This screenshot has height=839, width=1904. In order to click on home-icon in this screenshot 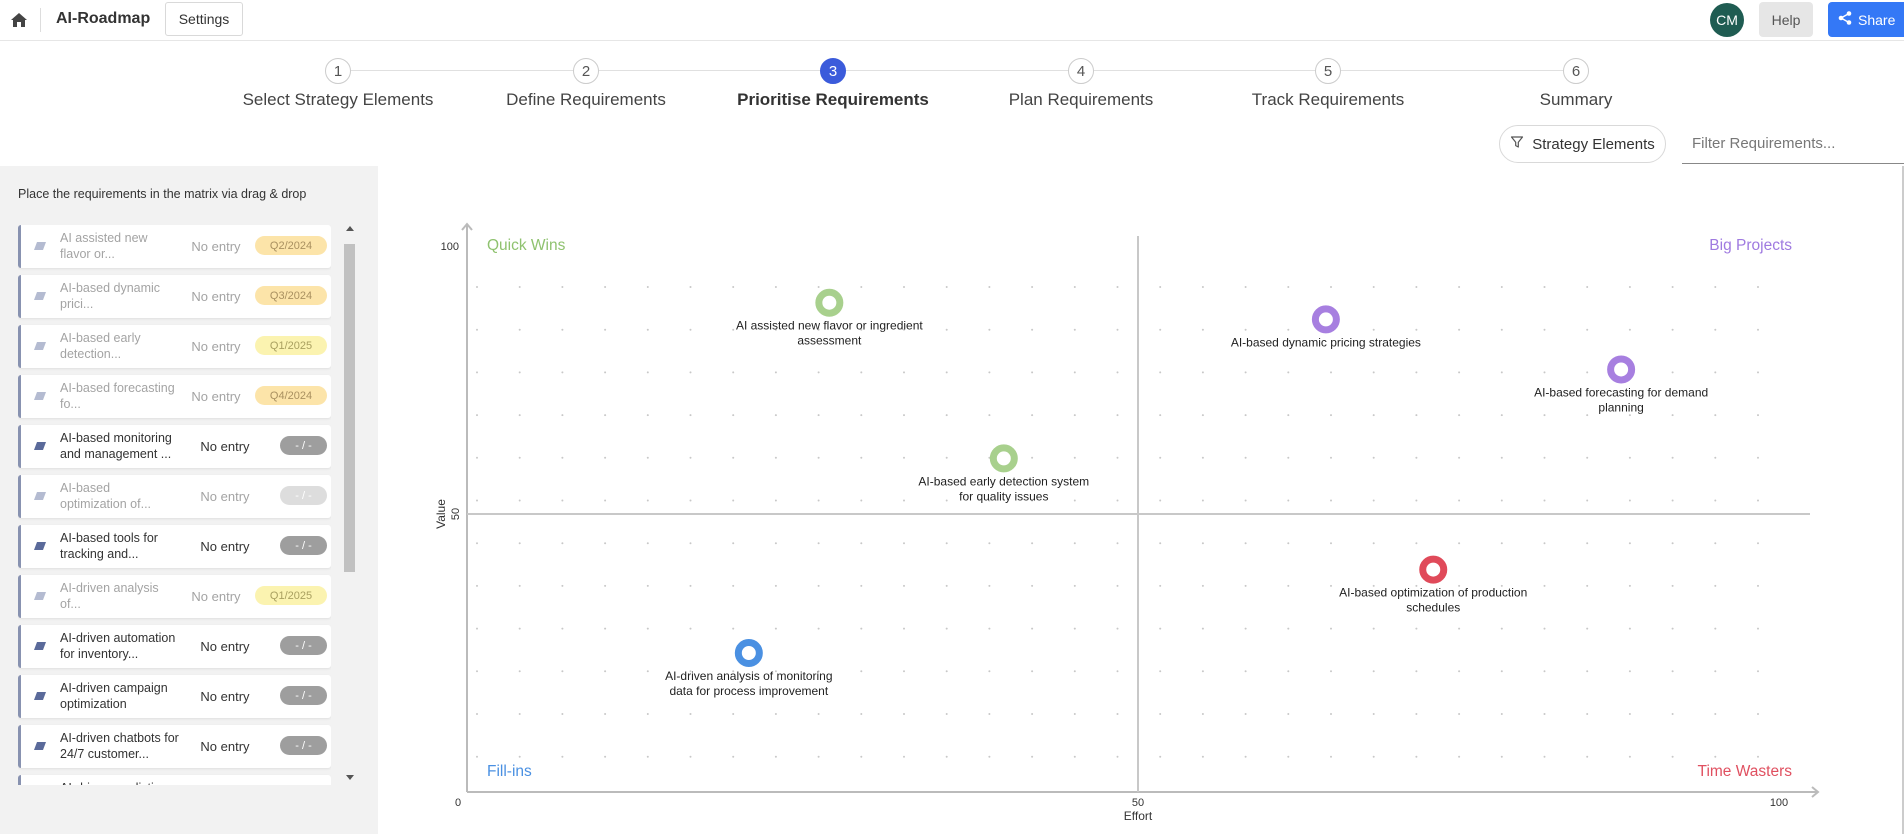, I will do `click(19, 20)`.